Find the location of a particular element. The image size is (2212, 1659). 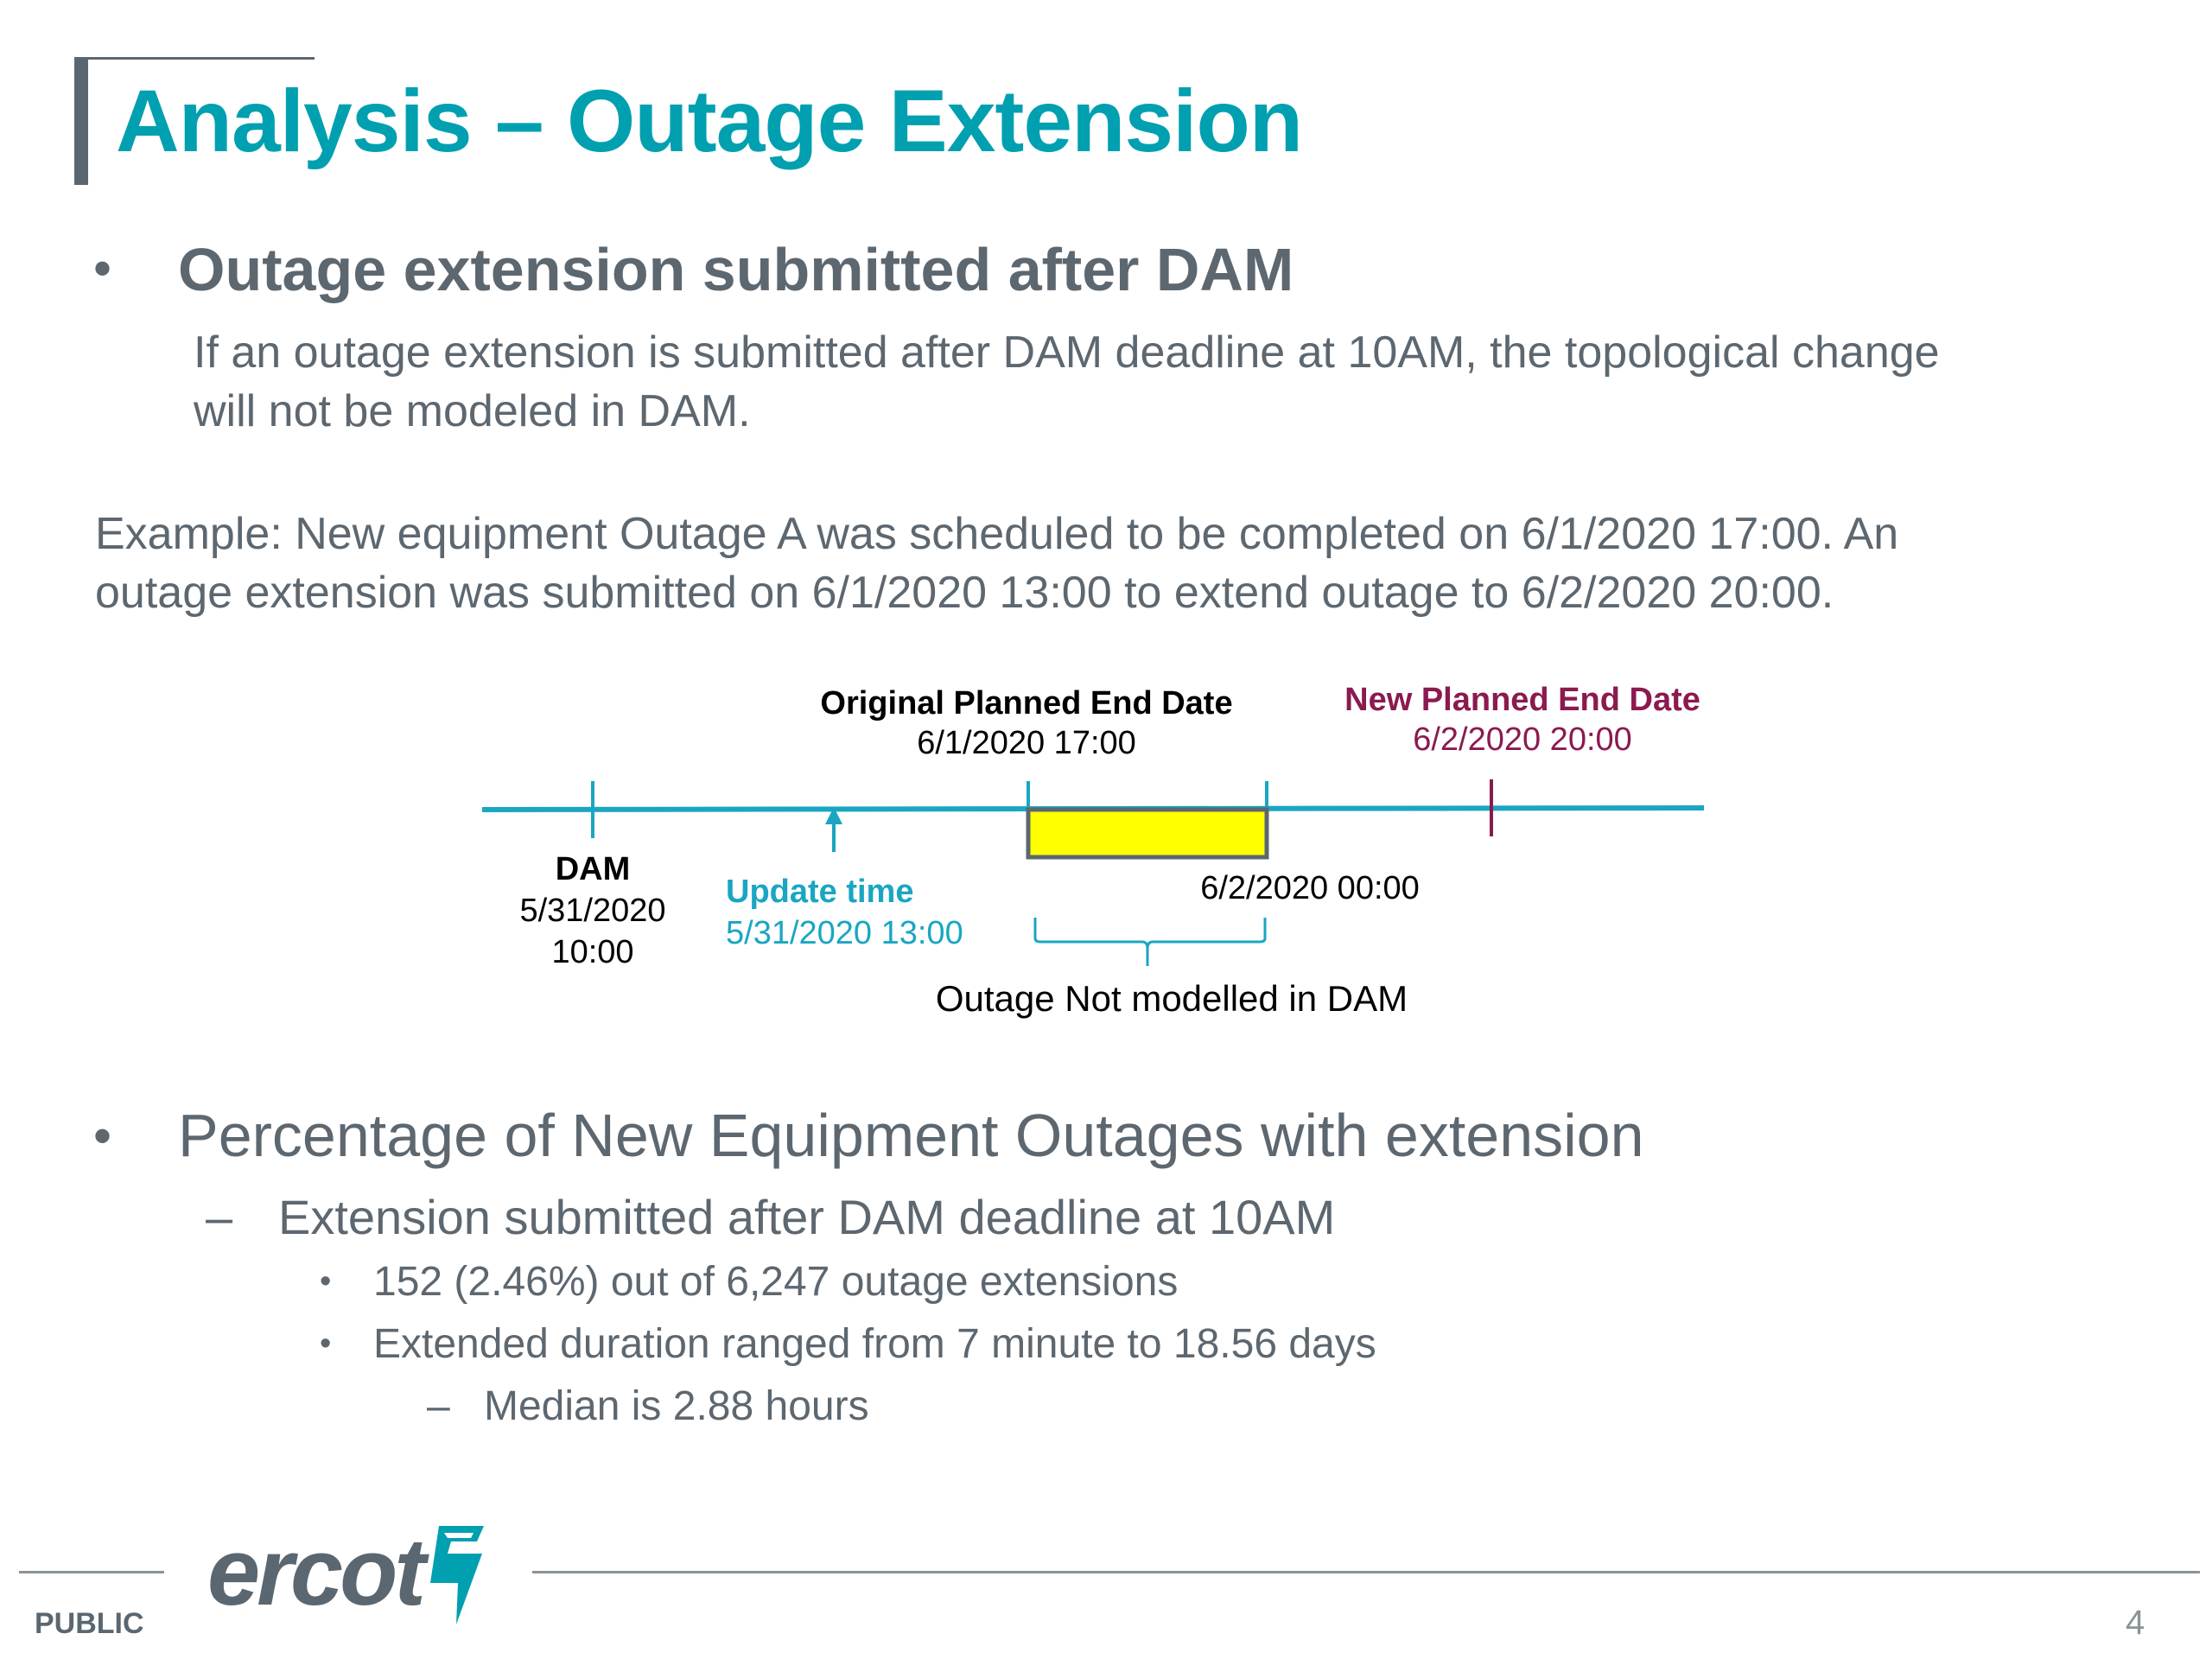

stat-item-median: Median is 2.88 hours is located at coordinates (676, 1406).